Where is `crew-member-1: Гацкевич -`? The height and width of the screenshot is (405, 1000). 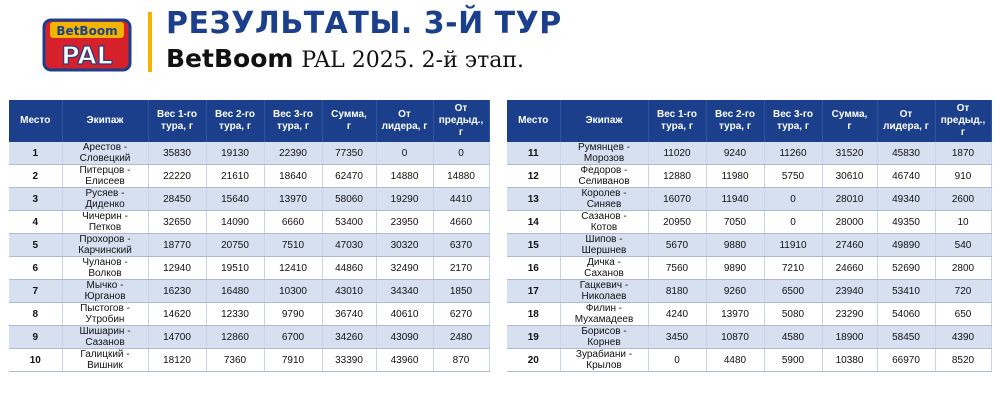 crew-member-1: Гацкевич - is located at coordinates (604, 285).